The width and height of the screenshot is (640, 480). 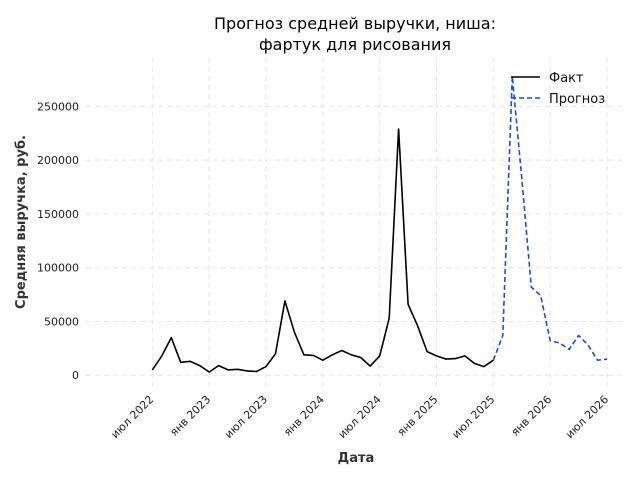 I want to click on series-line-forecast, so click(x=550, y=218).